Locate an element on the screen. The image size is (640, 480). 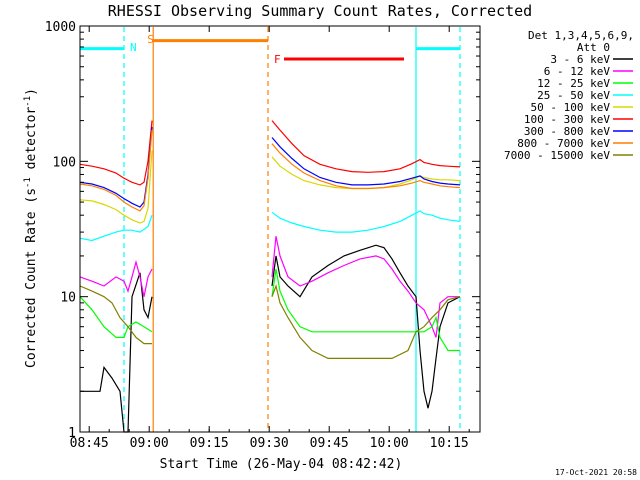
legend-label-4: 50 - 100 keV is located at coordinates (571, 107).